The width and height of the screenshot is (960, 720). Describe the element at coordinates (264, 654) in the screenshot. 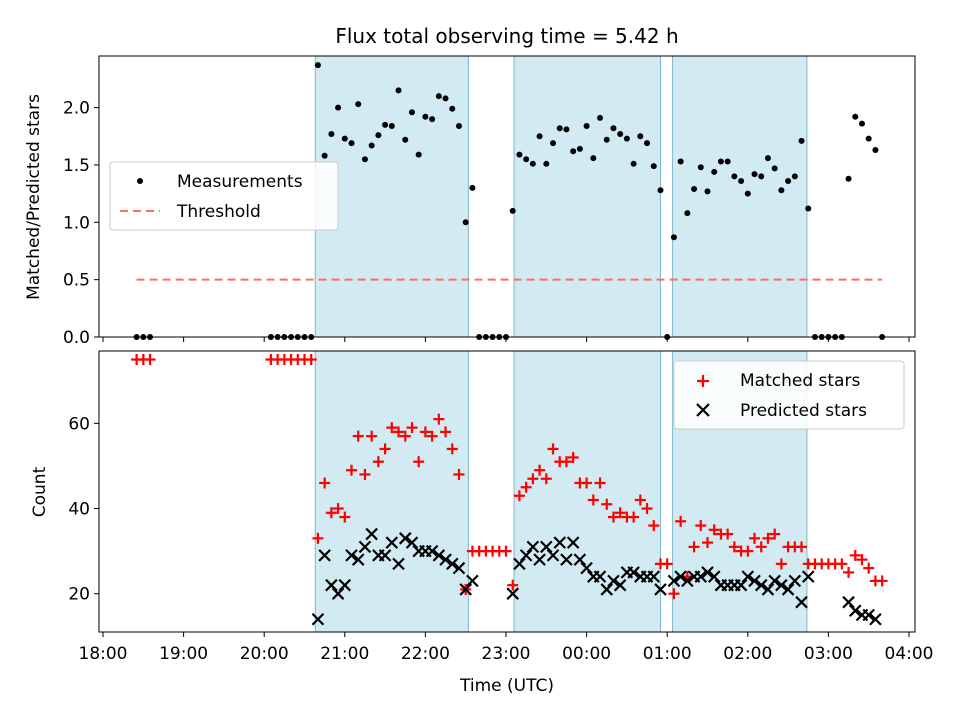

I see `x-tick-label: 20:00` at that location.